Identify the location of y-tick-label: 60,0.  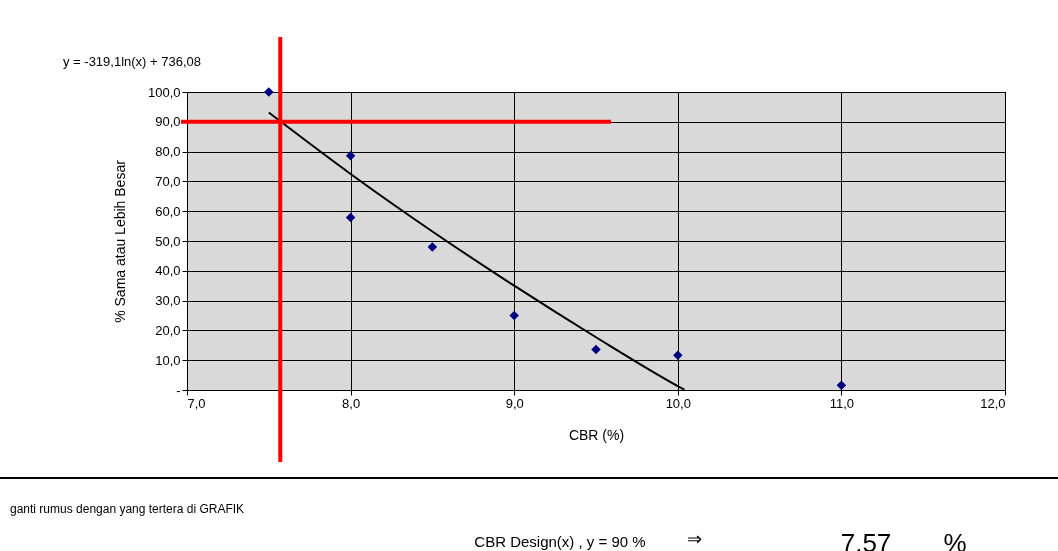
(168, 211).